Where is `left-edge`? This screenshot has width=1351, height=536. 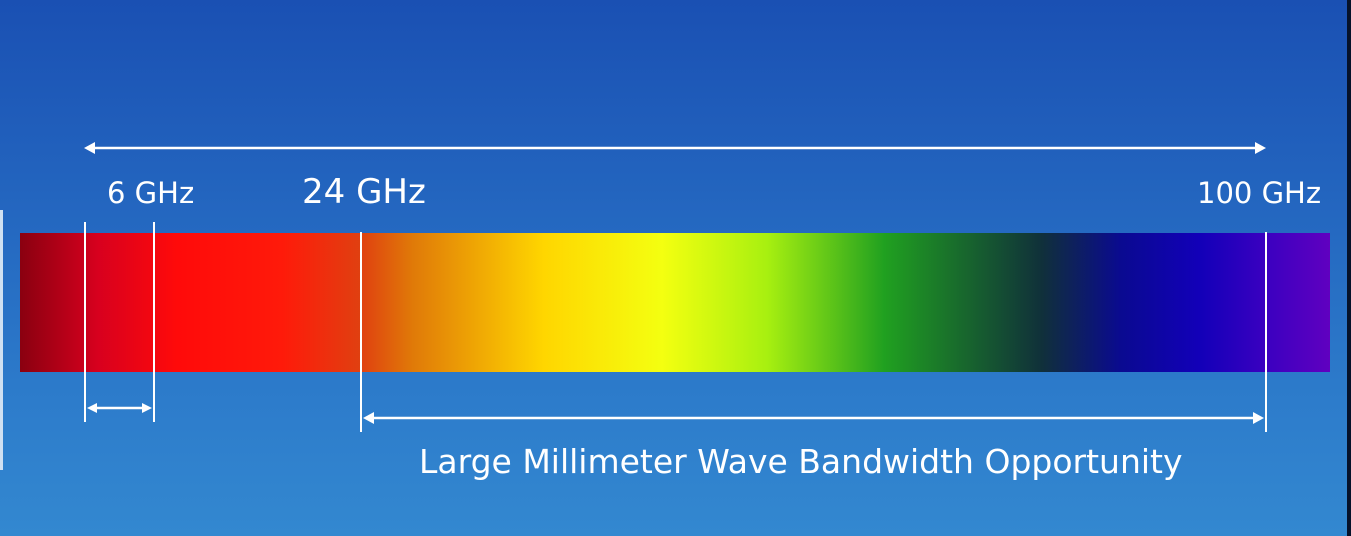
left-edge is located at coordinates (1, 340).